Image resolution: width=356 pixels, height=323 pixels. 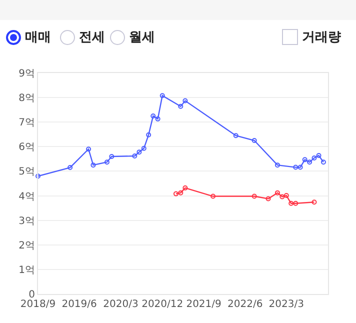 What do you see at coordinates (31, 295) in the screenshot?
I see `y-tick-label: 0` at bounding box center [31, 295].